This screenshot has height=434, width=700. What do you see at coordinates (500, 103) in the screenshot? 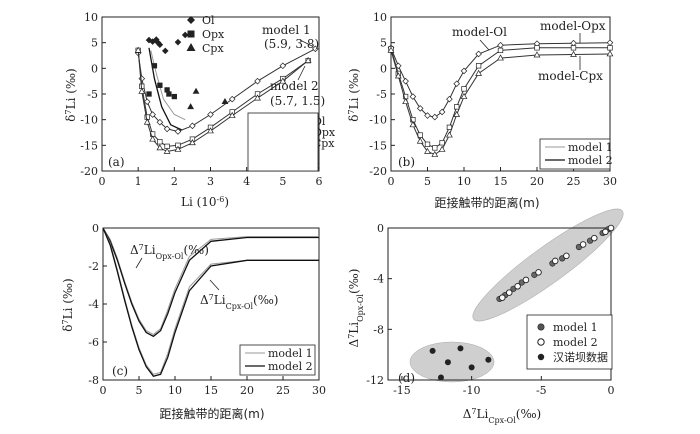
I see `series-line-model-Cpx` at bounding box center [500, 103].